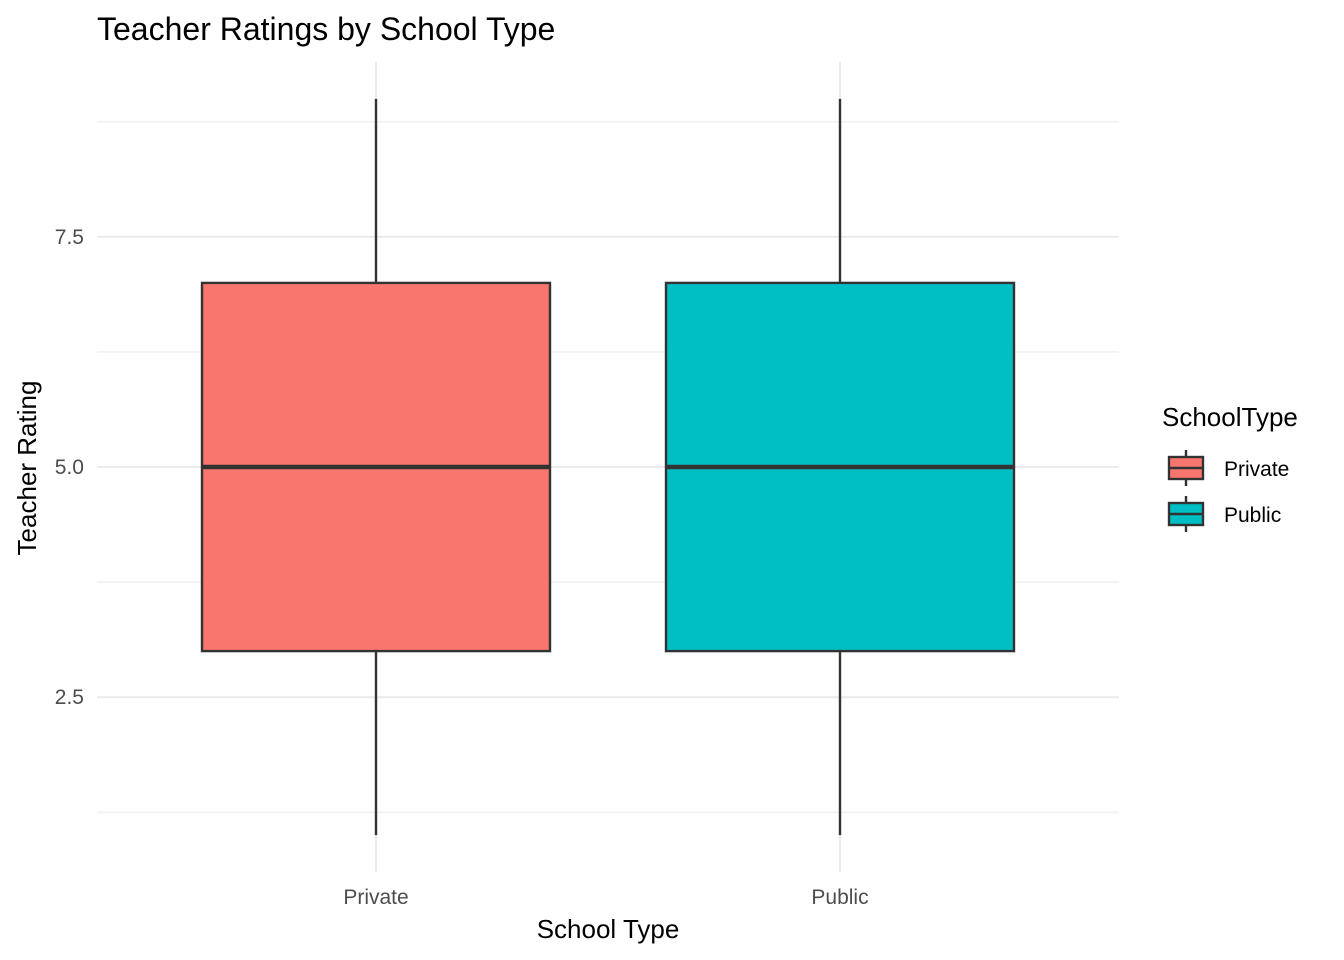 The width and height of the screenshot is (1344, 960). I want to click on y-tick-label: 2.5, so click(69, 697).